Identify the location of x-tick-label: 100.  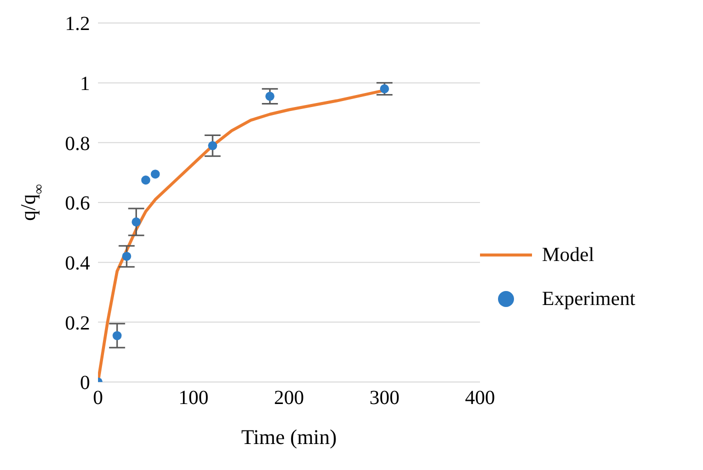
(193, 398).